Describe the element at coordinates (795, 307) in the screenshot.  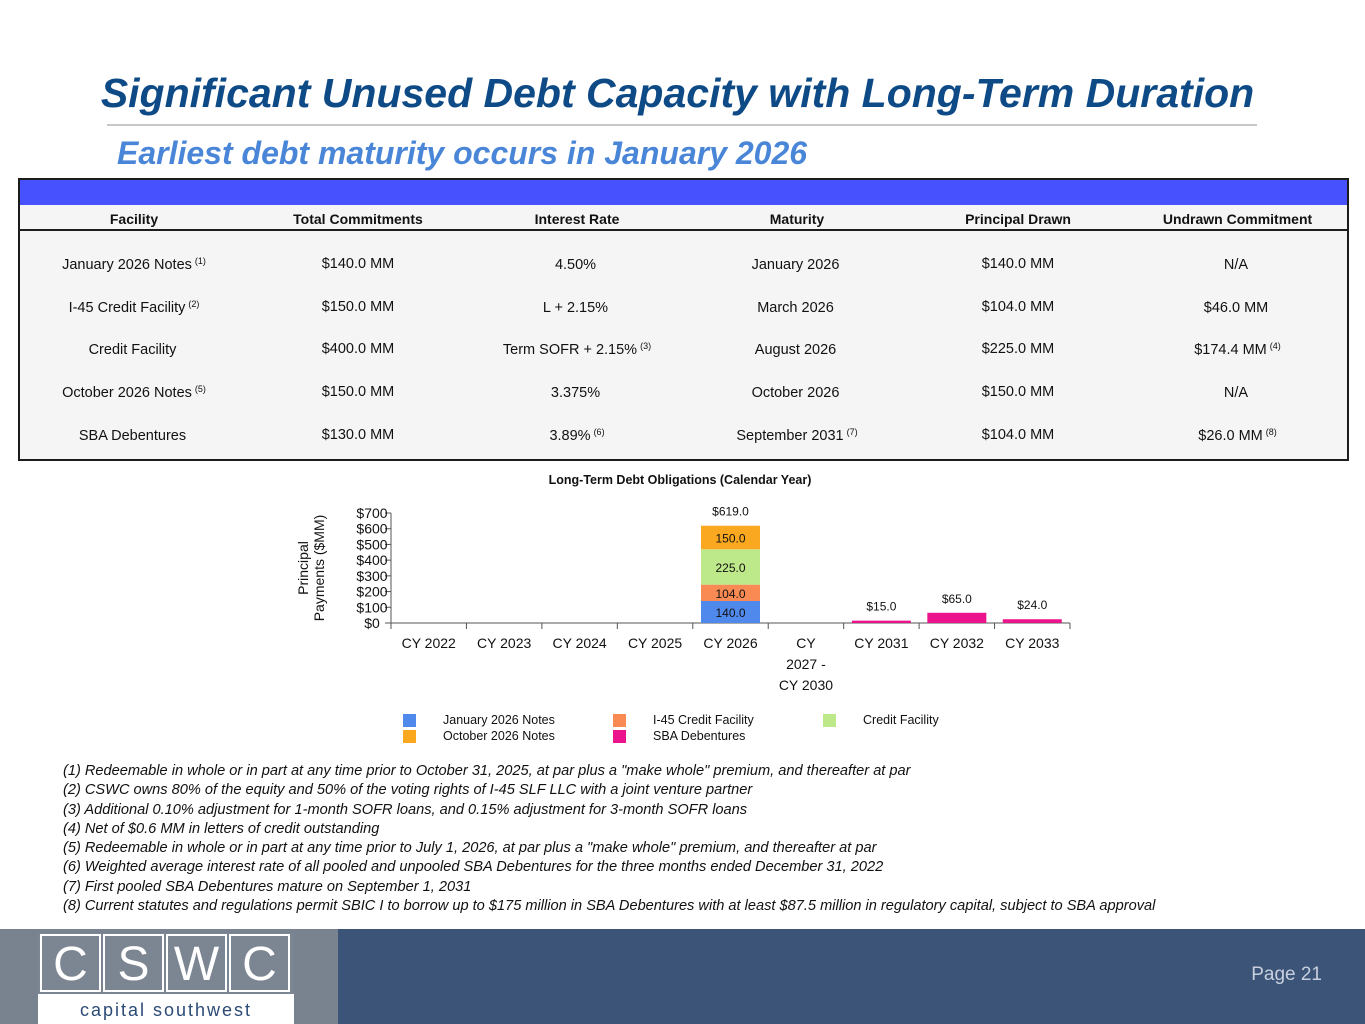
I see `table-cell-maturity: March 2026` at that location.